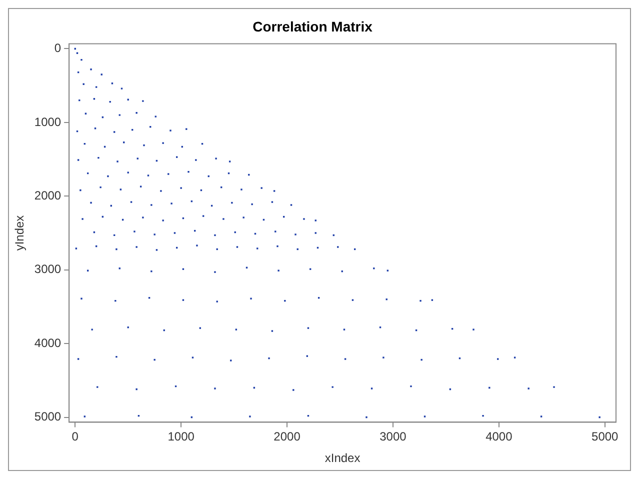 This screenshot has width=639, height=479. What do you see at coordinates (48, 269) in the screenshot?
I see `y-tick-label: 3000` at bounding box center [48, 269].